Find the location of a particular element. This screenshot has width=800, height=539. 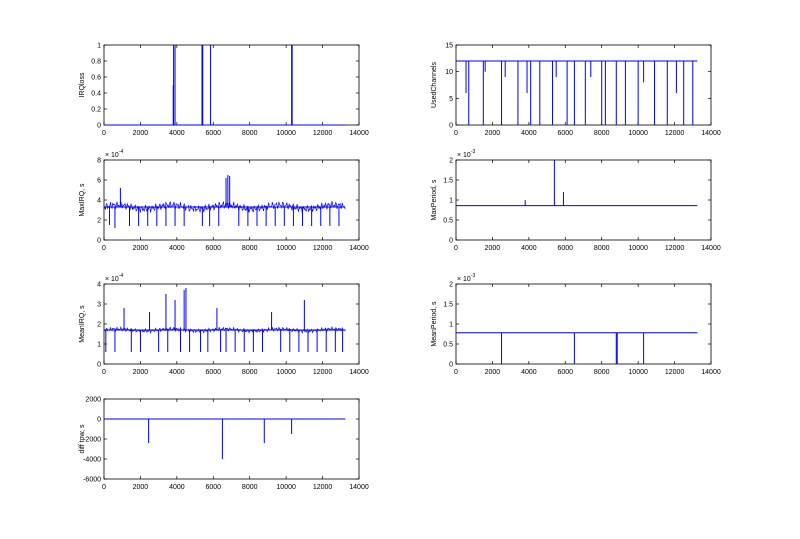

y-tick-label: -4000 is located at coordinates (92, 460).